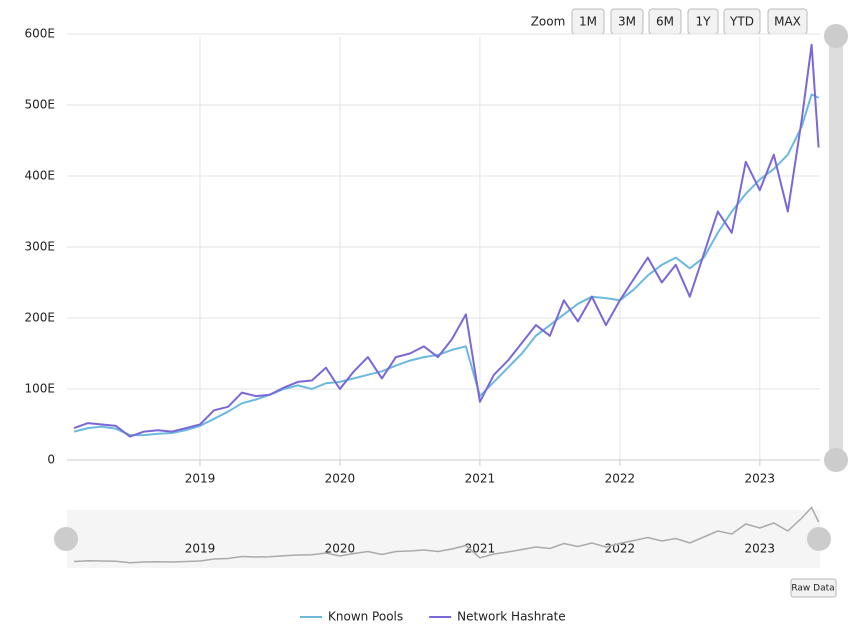  I want to click on zoom-button: YTD, so click(742, 21).